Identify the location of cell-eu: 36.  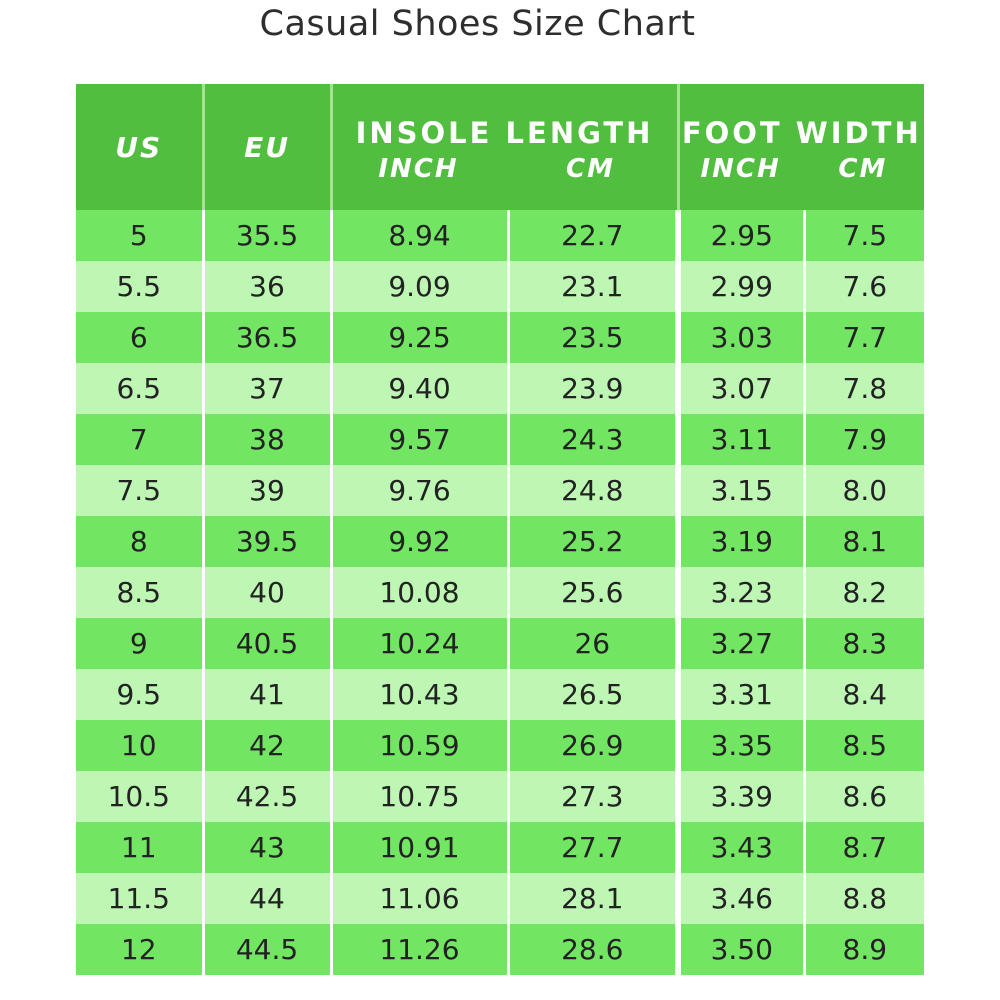
(266, 286).